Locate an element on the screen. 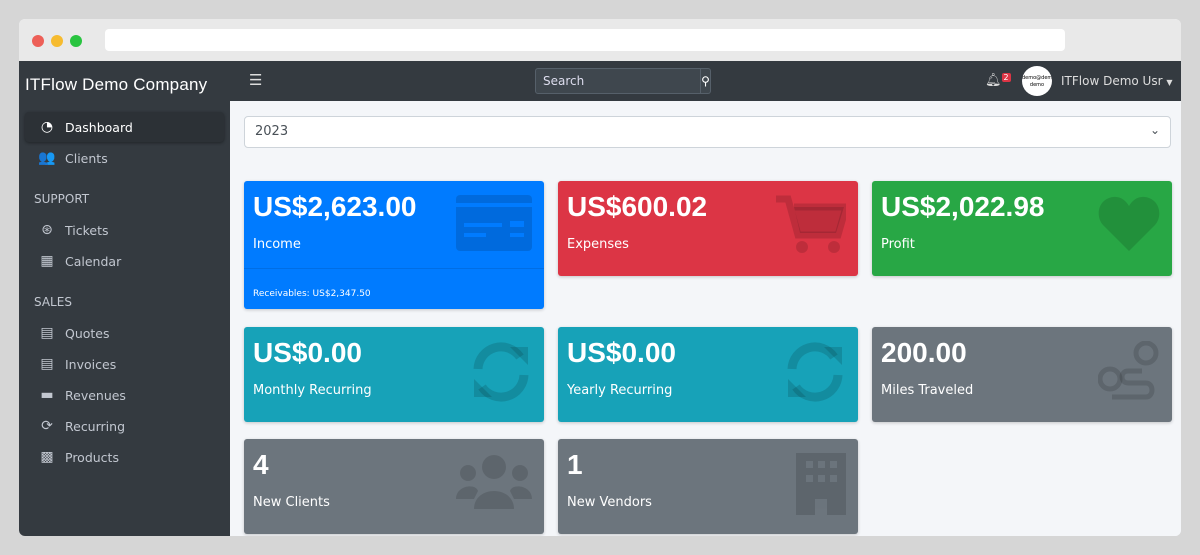 The width and height of the screenshot is (1200, 555). stat-value: US$2,022.98 is located at coordinates (963, 206).